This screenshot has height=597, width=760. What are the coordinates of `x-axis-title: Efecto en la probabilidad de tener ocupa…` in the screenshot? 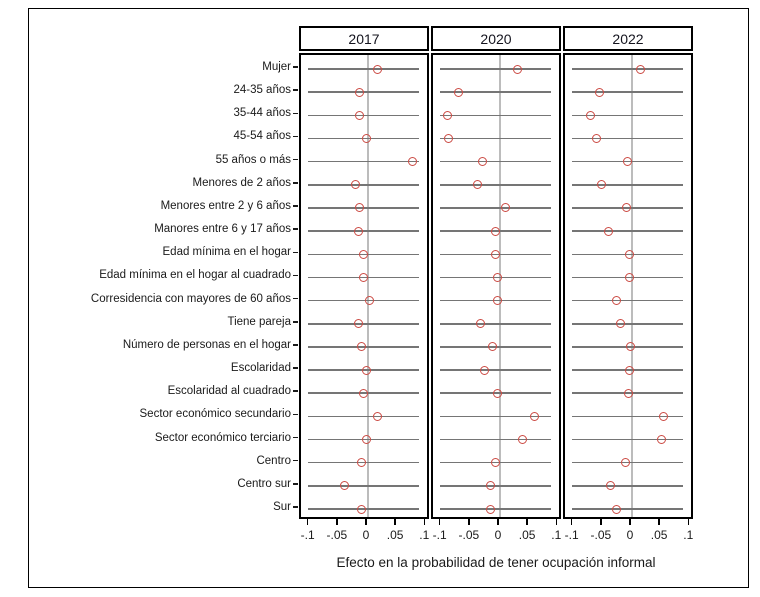 It's located at (496, 562).